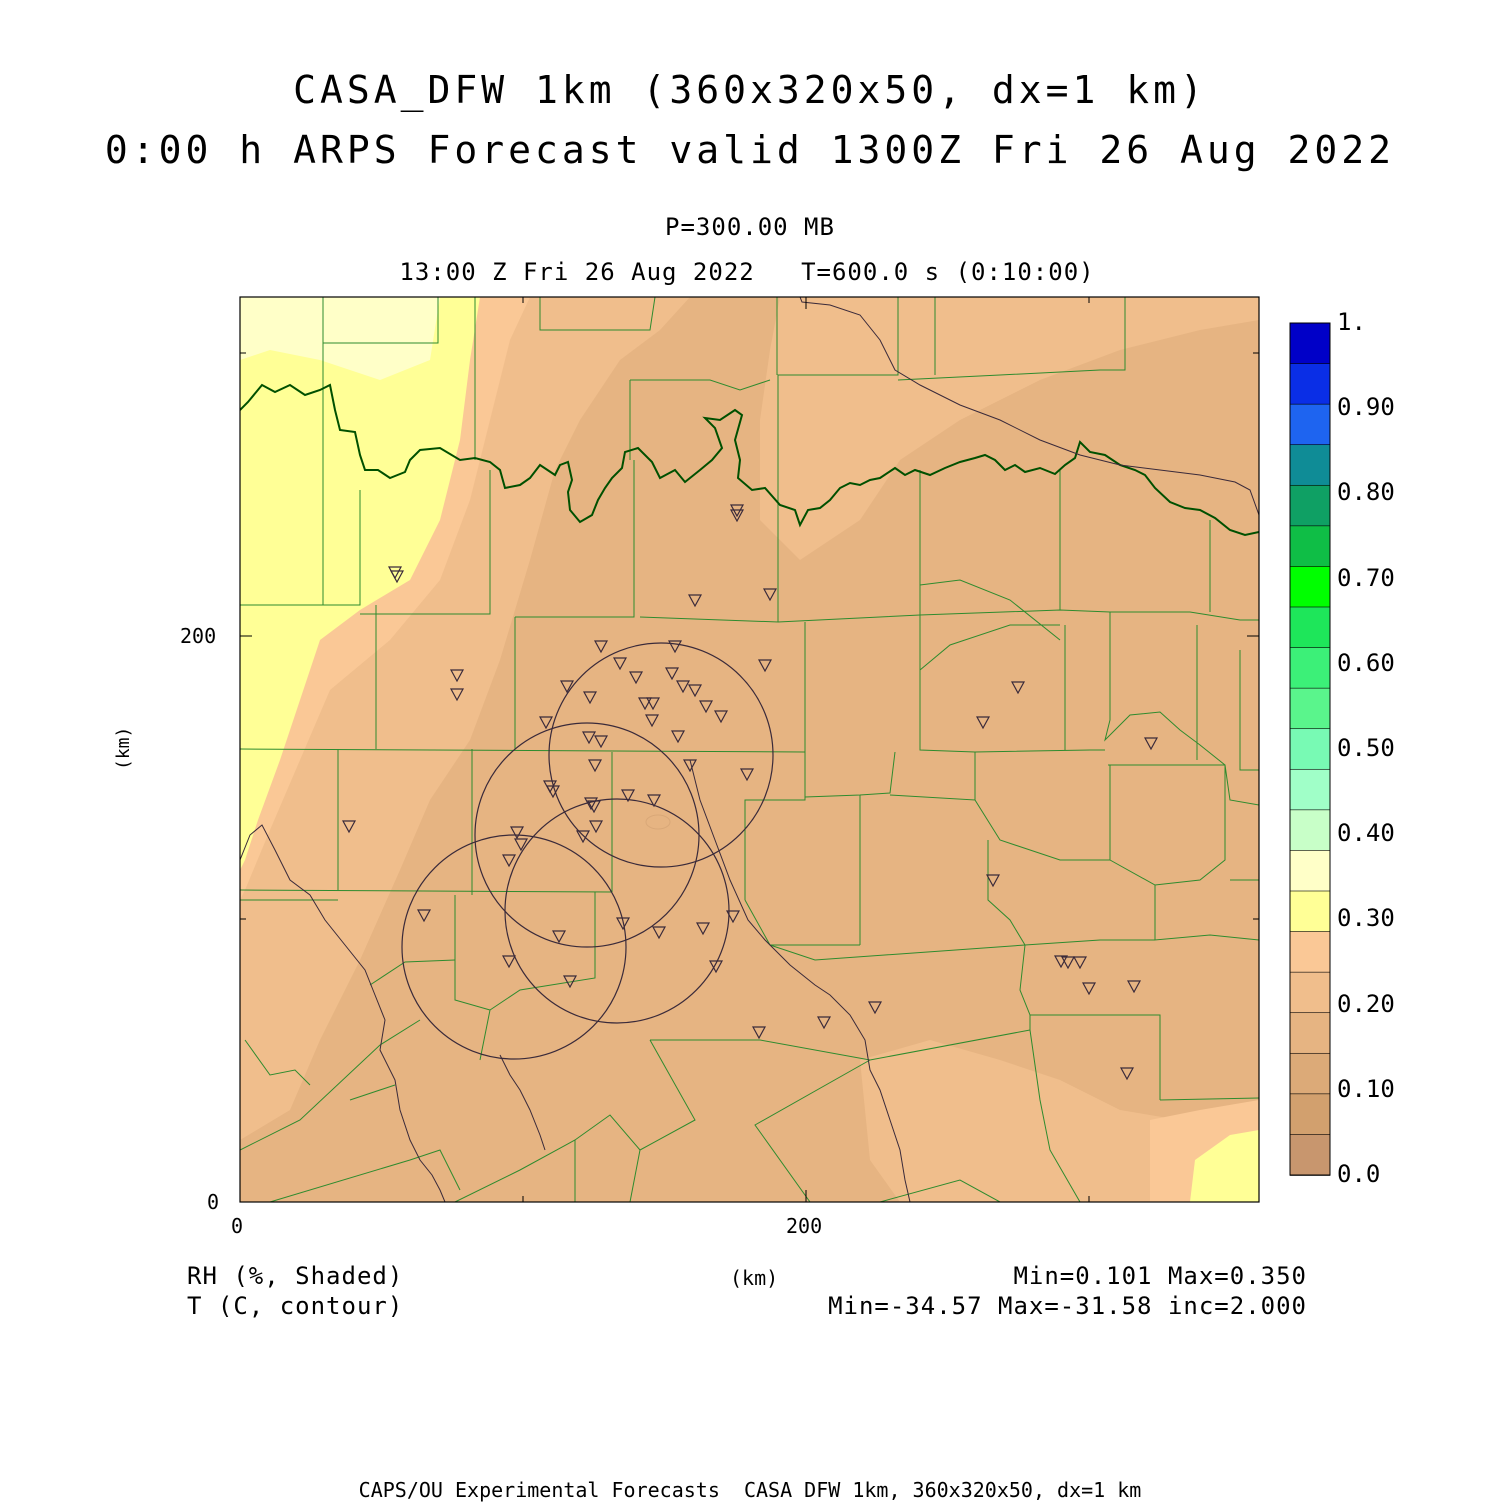  What do you see at coordinates (658, 822) in the screenshot?
I see `temperature-contour` at bounding box center [658, 822].